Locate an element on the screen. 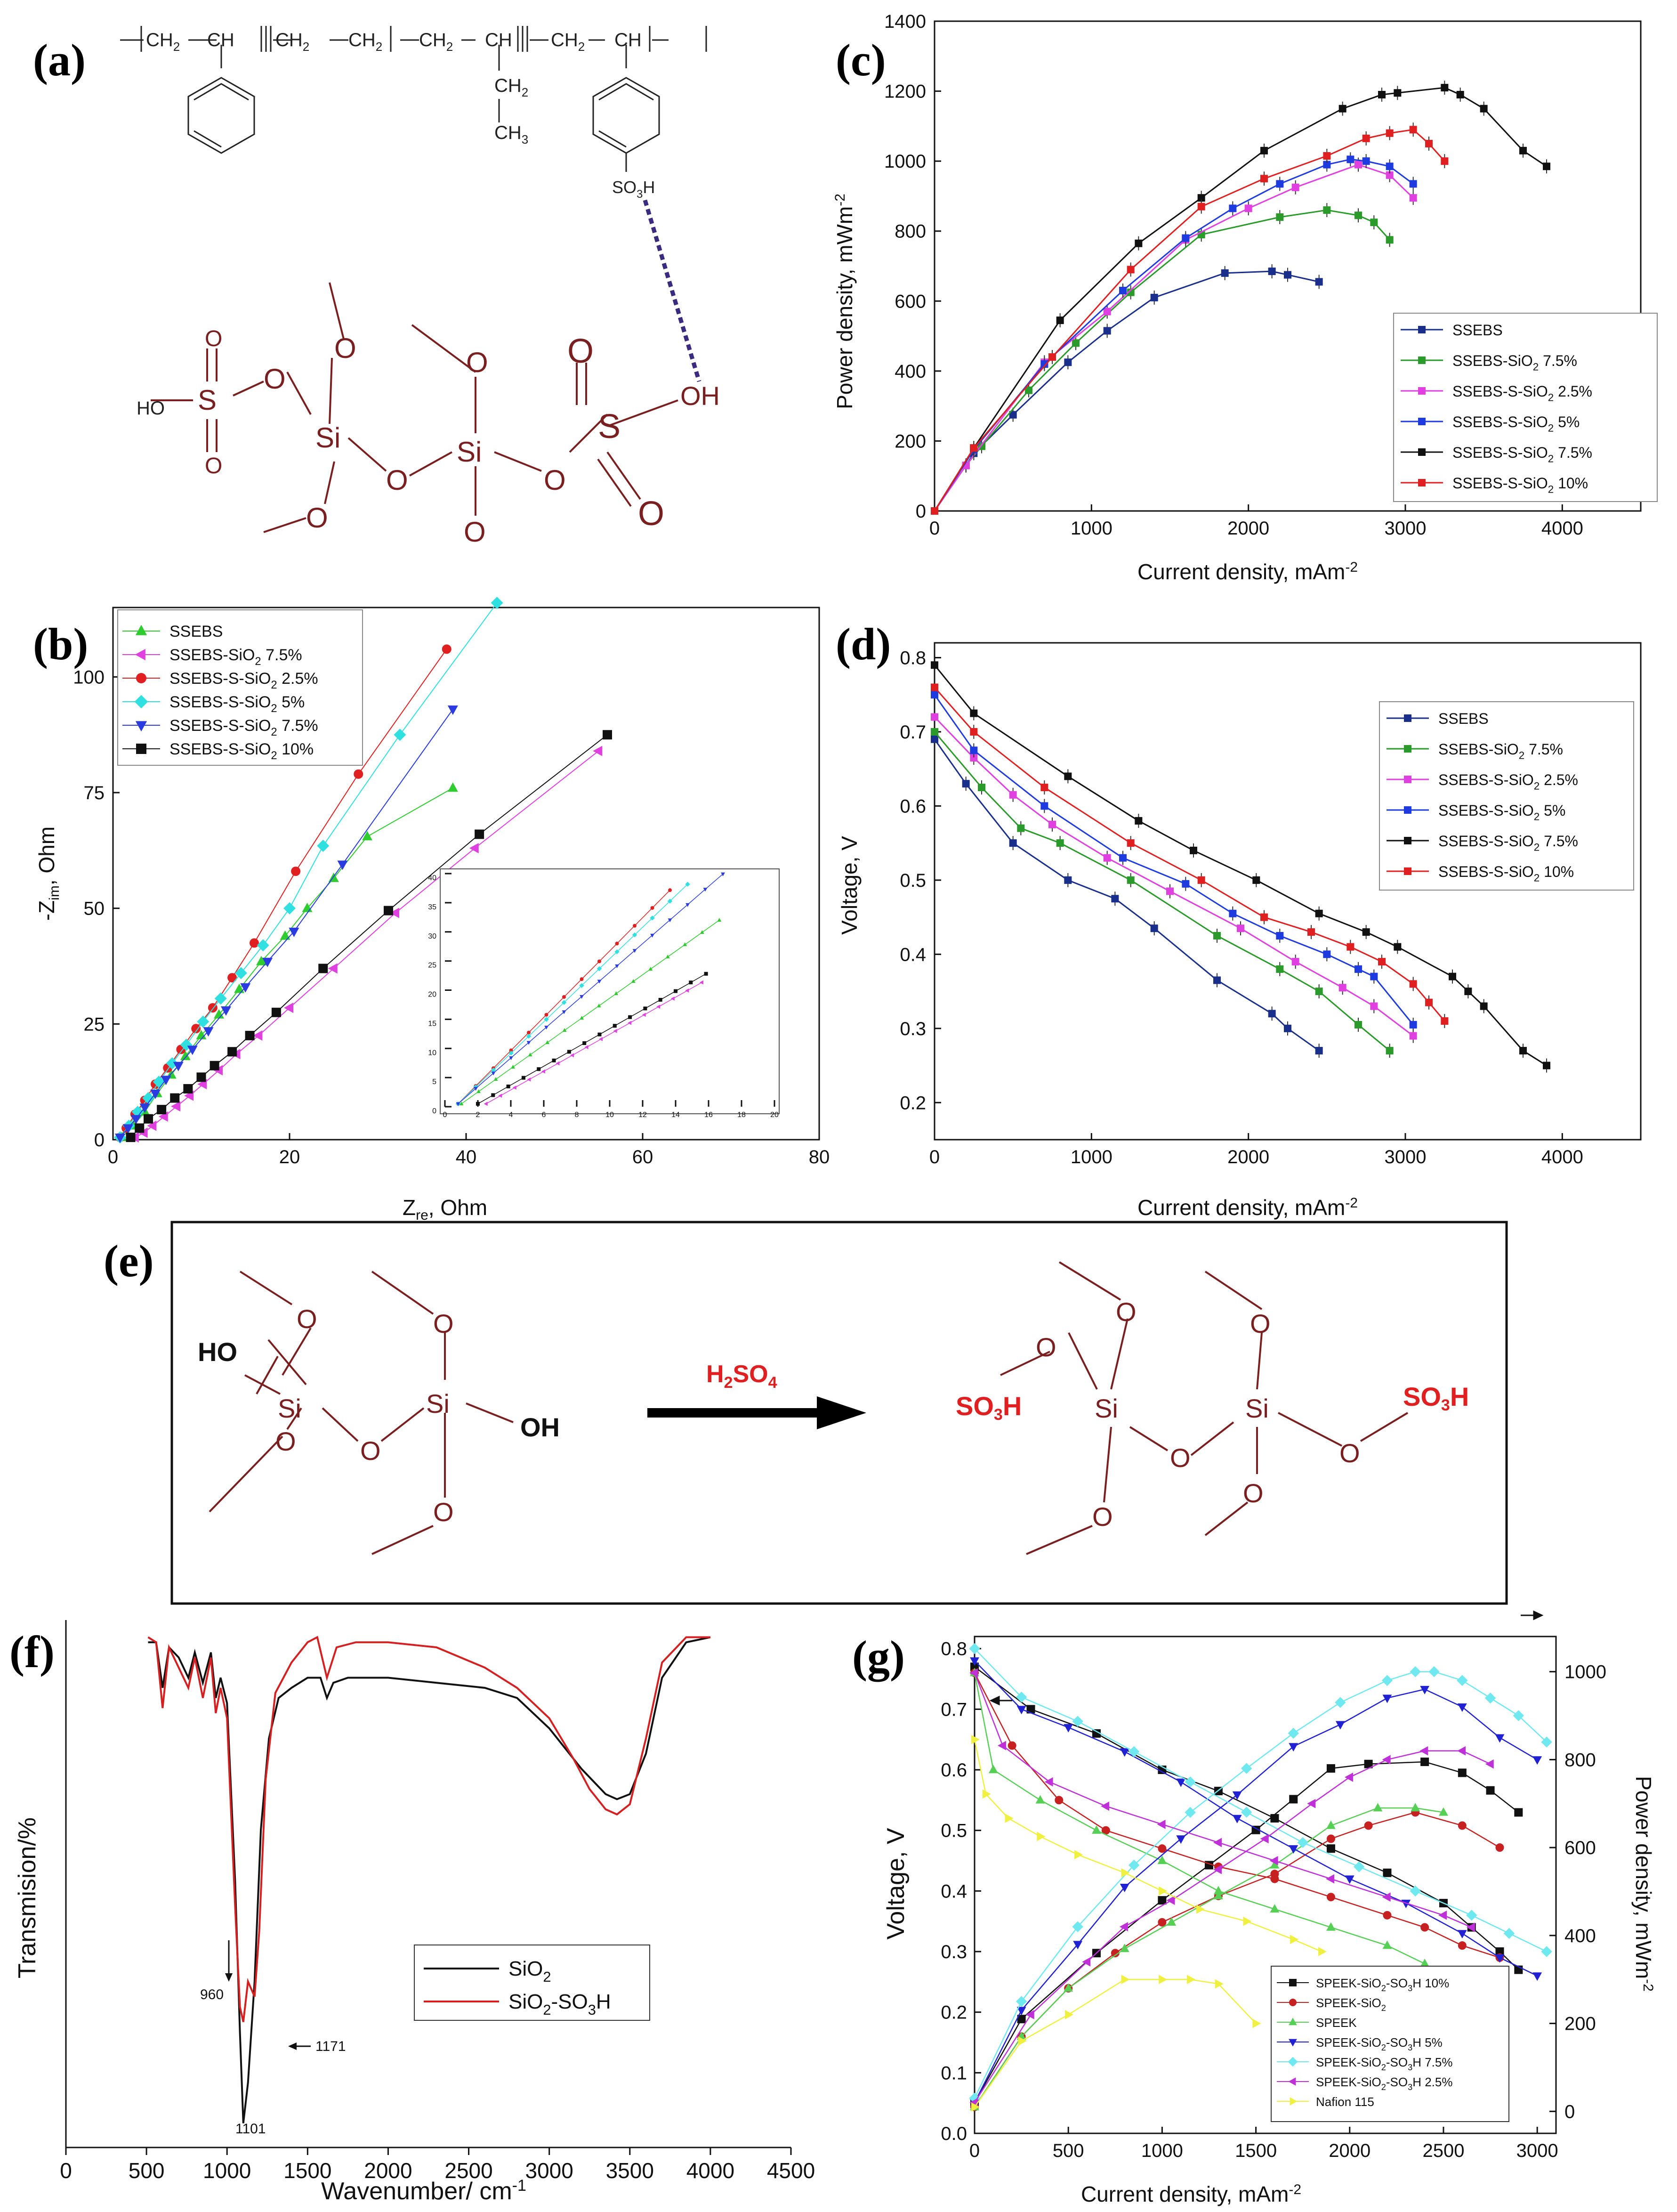  legend-marker is located at coordinates (1407, 749).